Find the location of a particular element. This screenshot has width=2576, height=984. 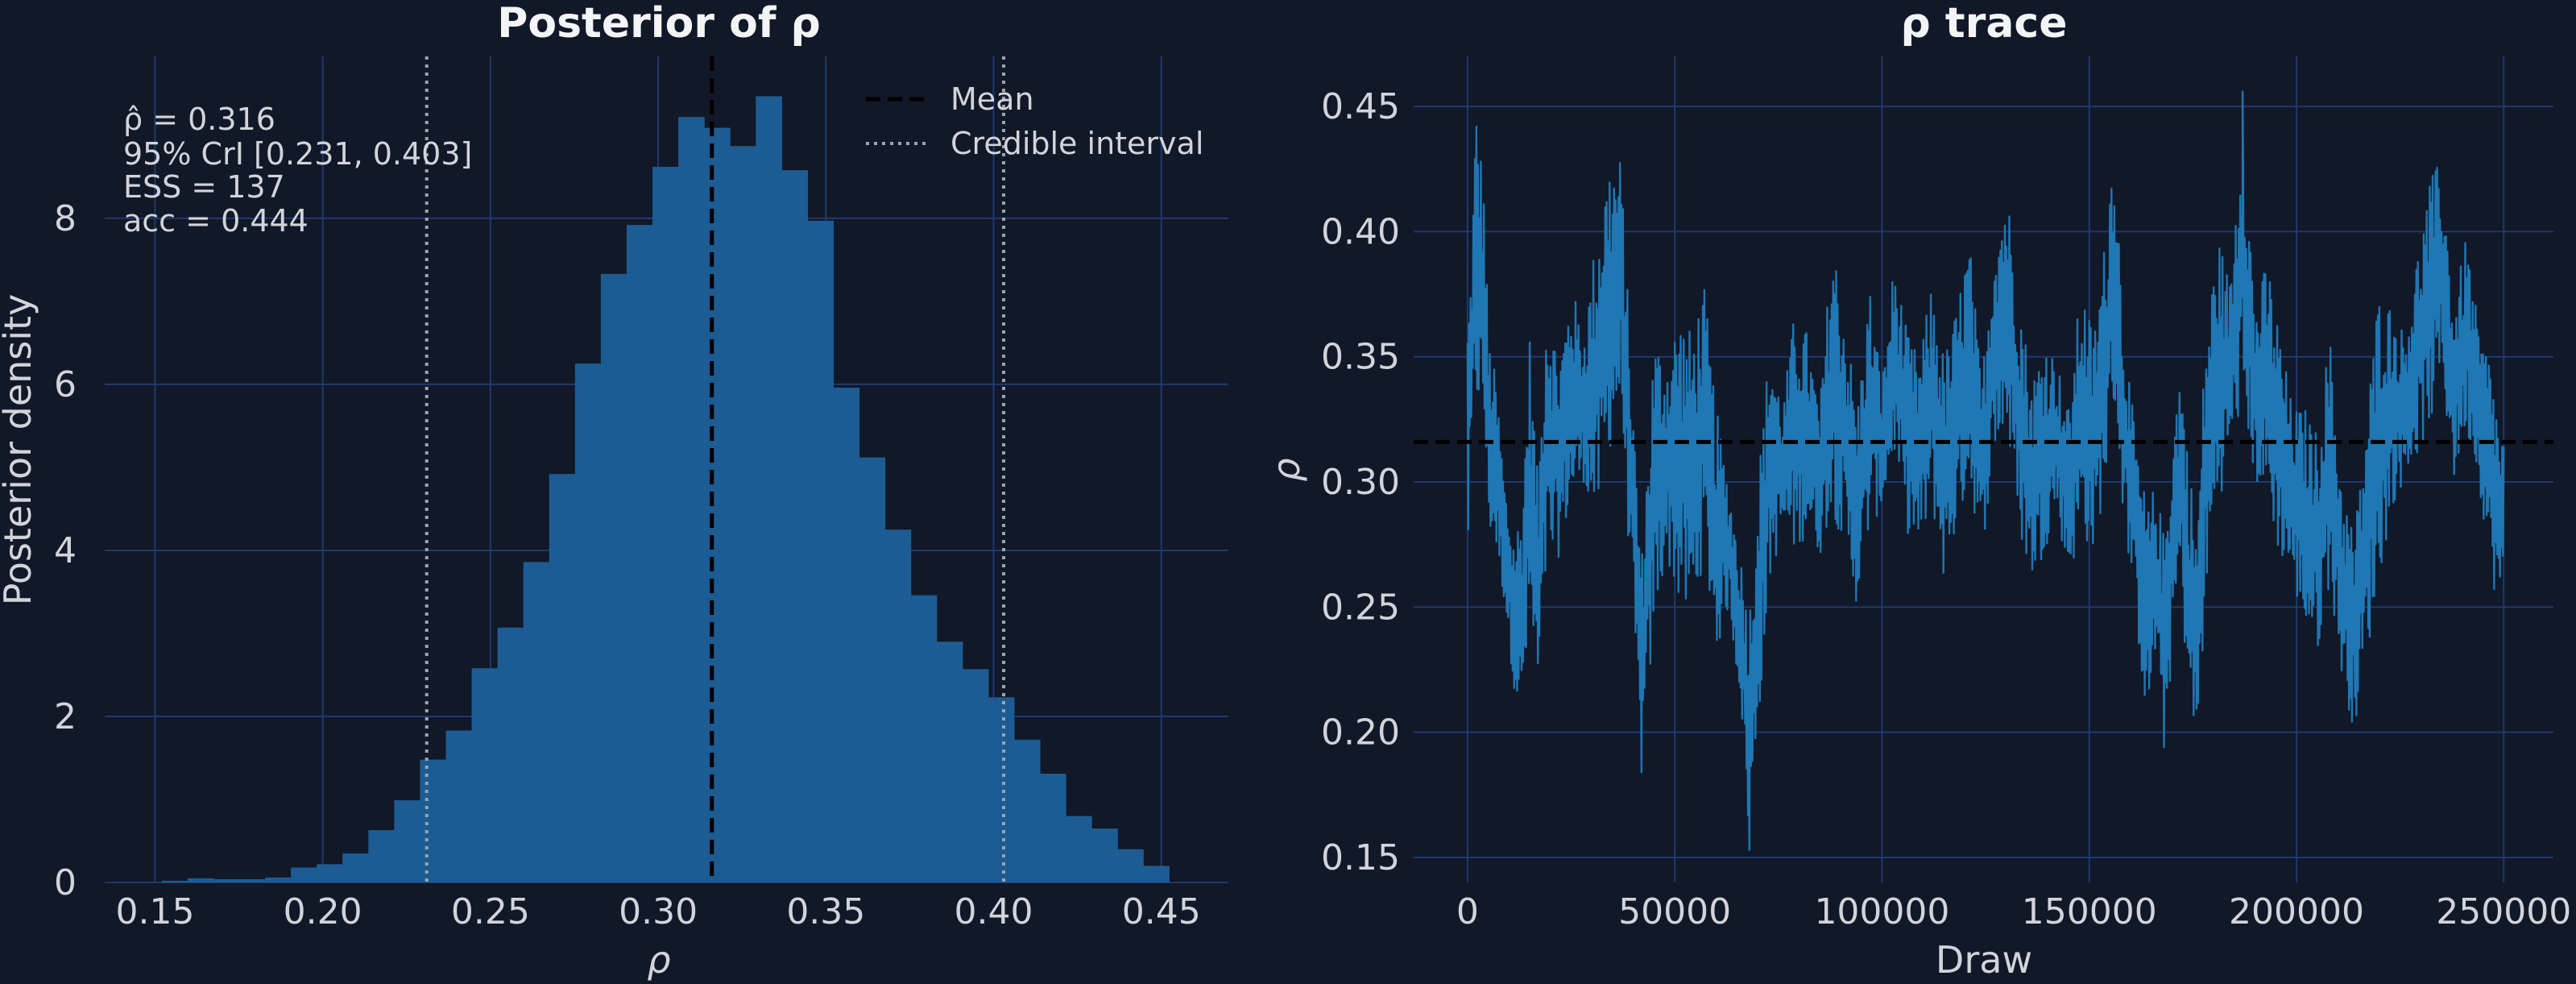

hist-title: Posterior of ρ is located at coordinates (659, 24).